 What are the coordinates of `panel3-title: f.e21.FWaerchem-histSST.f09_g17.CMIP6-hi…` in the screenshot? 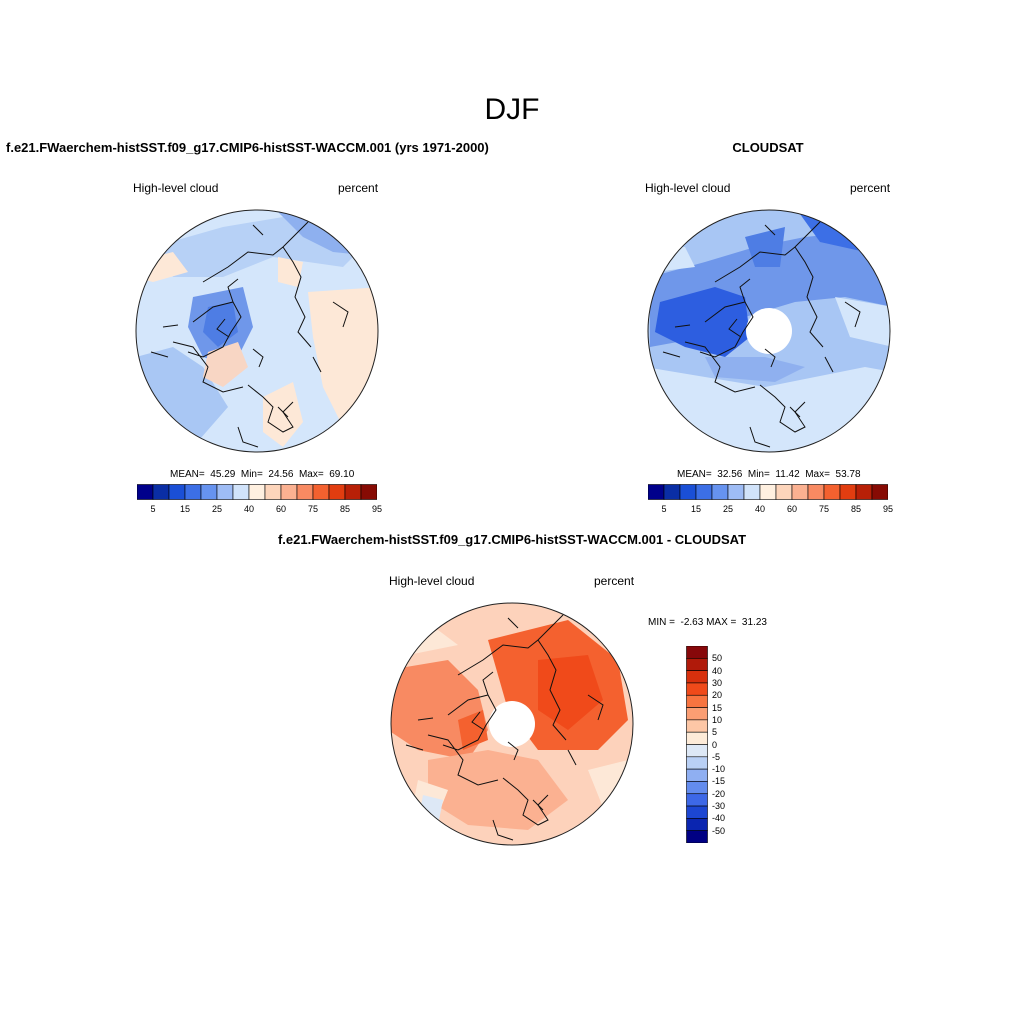 It's located at (512, 539).